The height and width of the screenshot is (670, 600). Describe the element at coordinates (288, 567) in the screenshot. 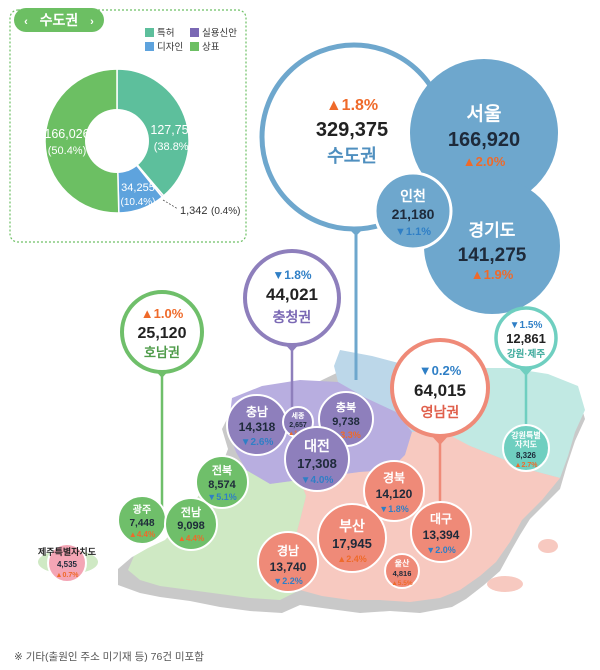

I see `gyeongnam-value: 13,740` at that location.